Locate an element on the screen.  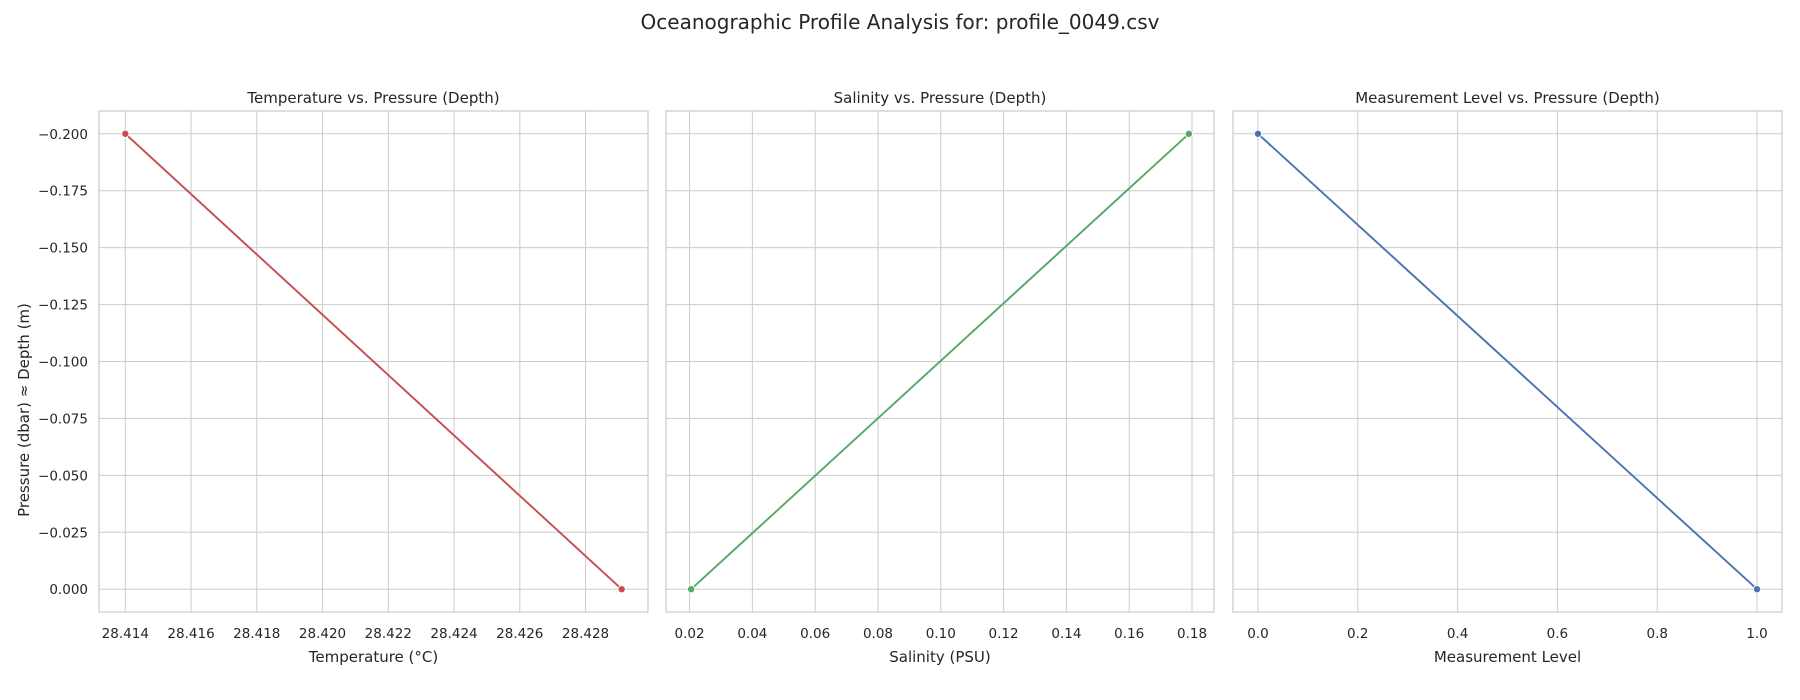
temperature-x-tick-label: 28.416 is located at coordinates (190, 634).